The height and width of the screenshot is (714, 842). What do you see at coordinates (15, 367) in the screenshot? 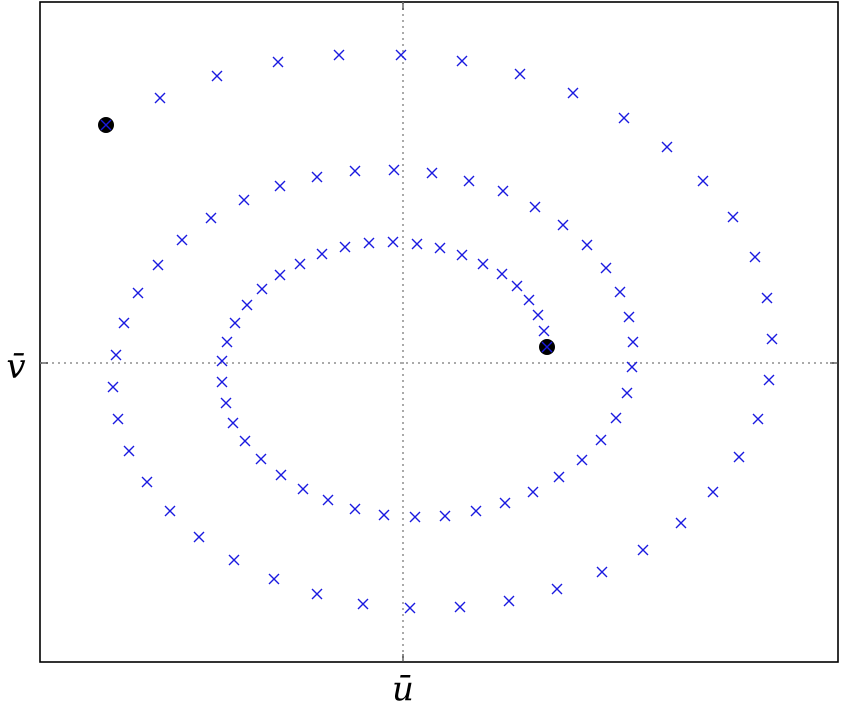
I see `y-axis-label: v̄` at bounding box center [15, 367].